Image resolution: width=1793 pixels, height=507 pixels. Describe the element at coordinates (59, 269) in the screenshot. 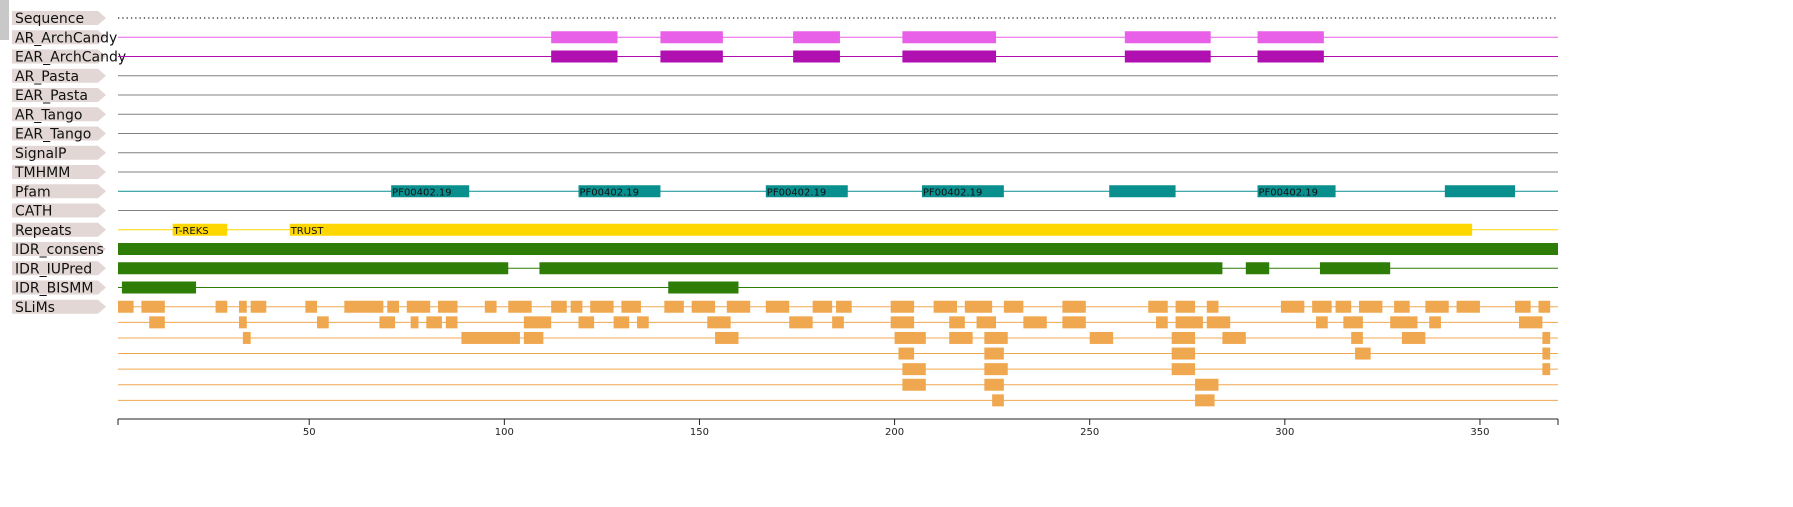

I see `track-label-idr_iupred: IDR_IUPred` at that location.